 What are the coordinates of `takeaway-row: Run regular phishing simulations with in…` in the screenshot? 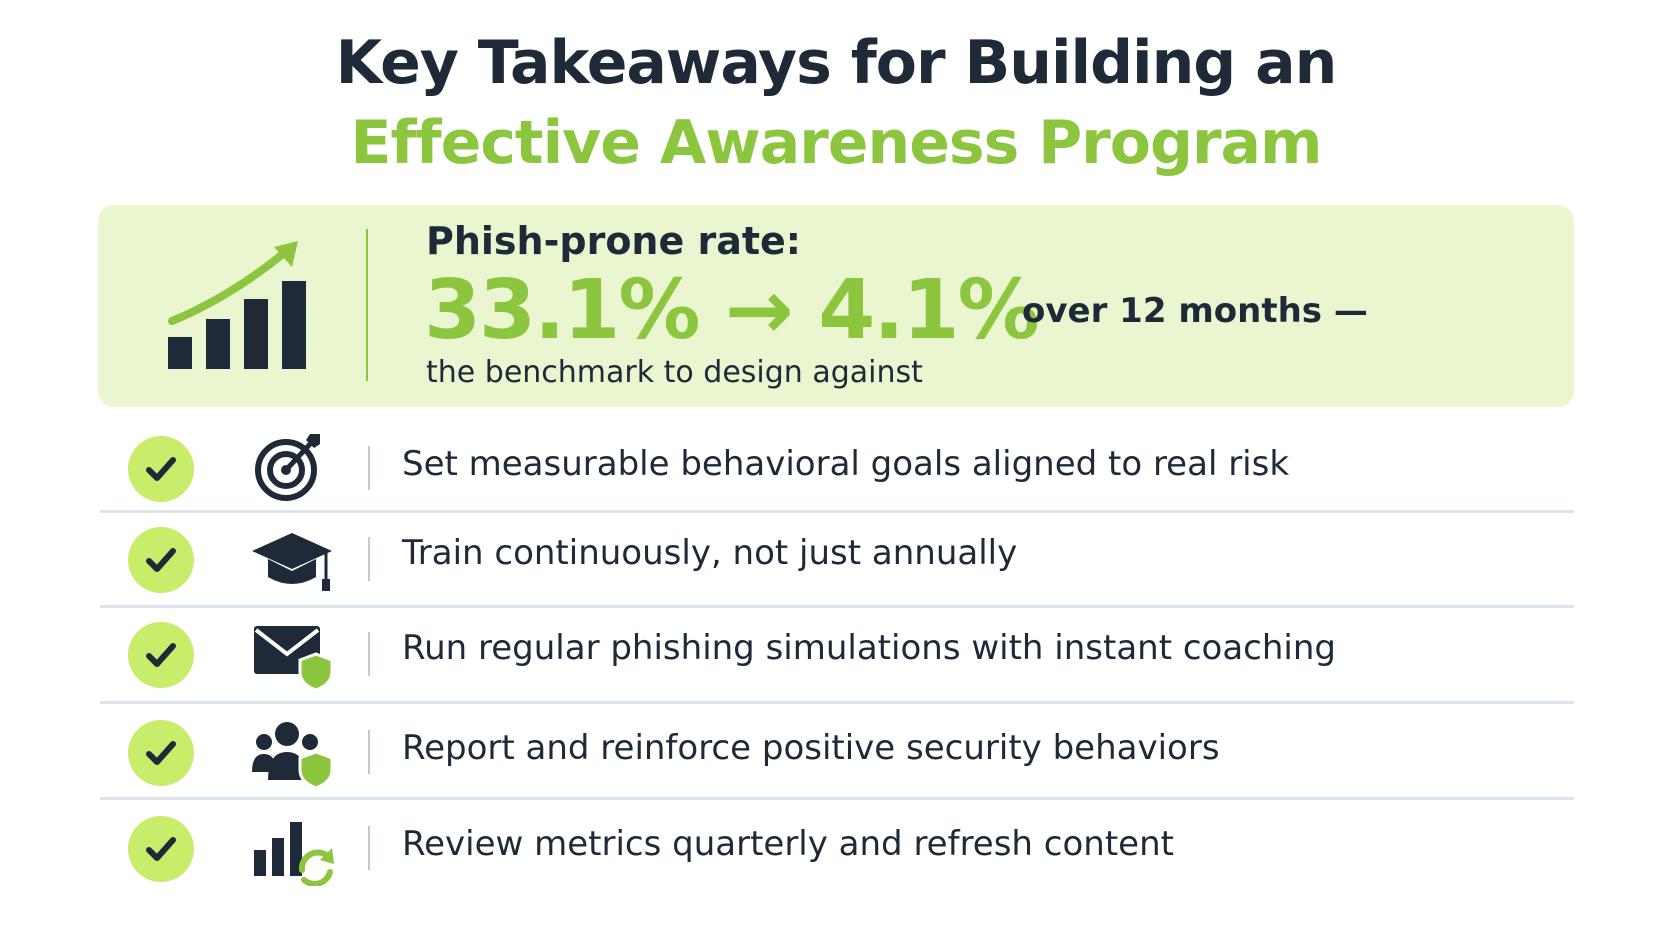 It's located at (837, 656).